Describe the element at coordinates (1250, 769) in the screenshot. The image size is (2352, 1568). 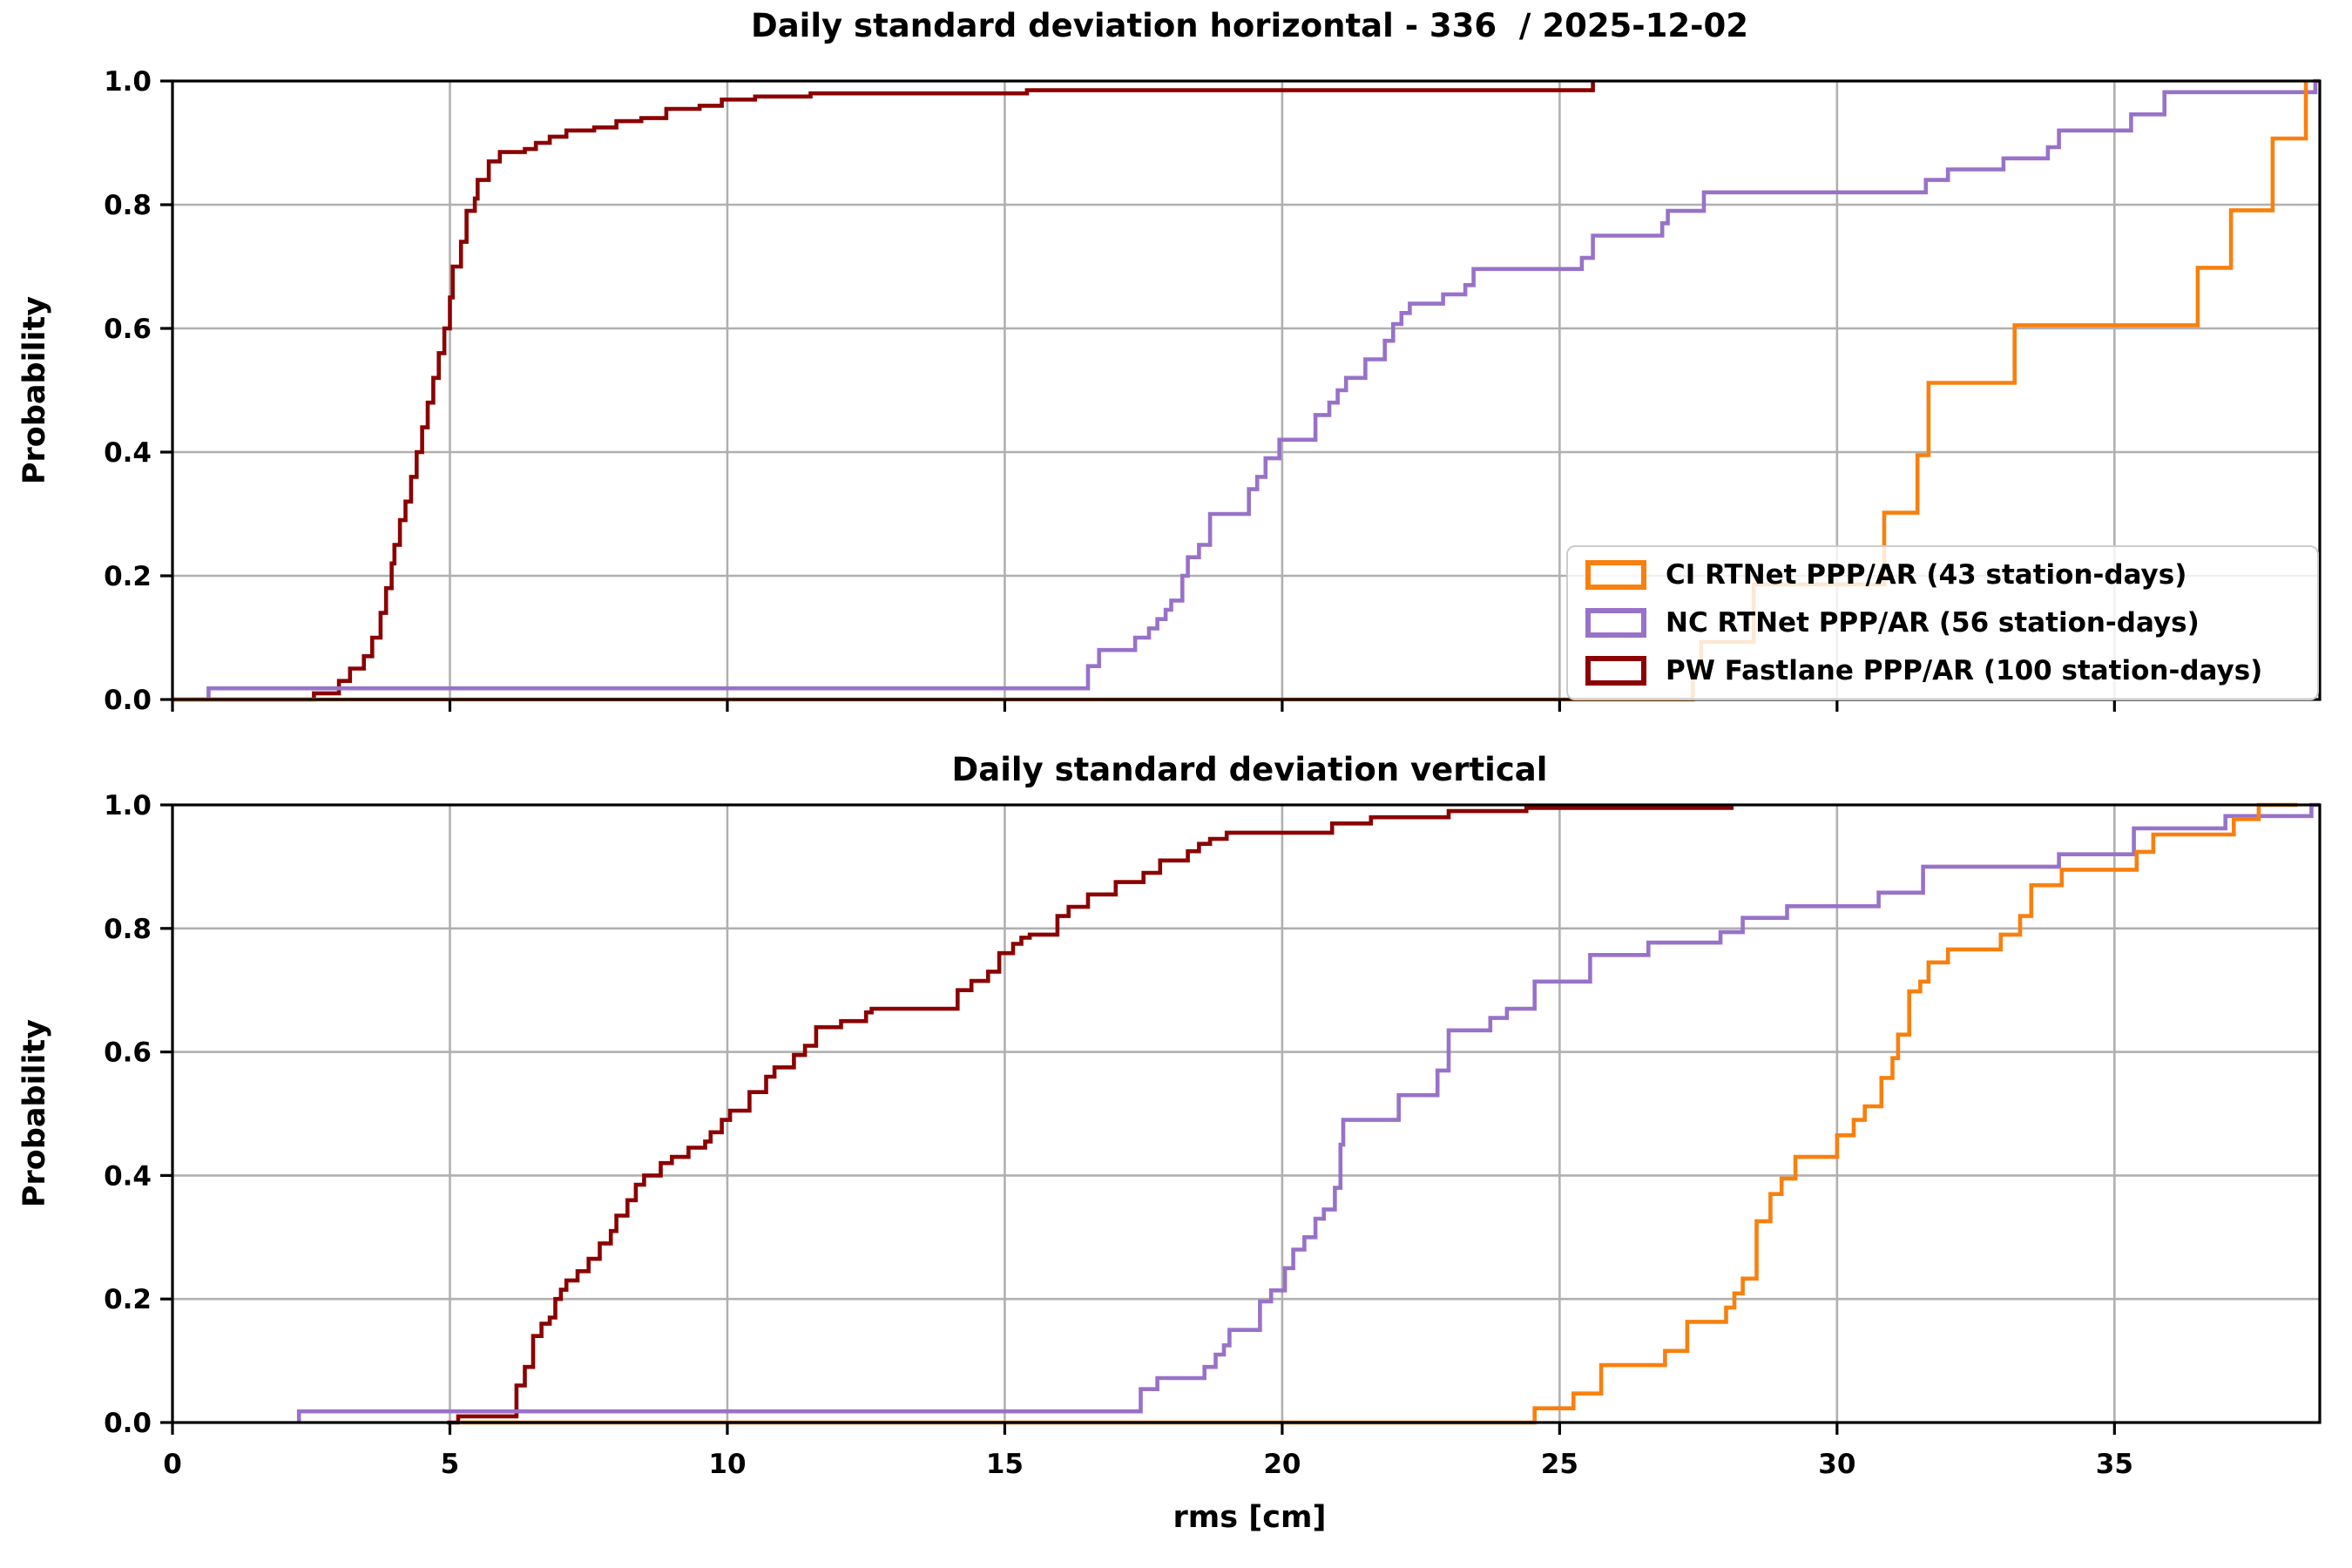
I see `bottom-plot-title: Daily standard deviation vertical` at that location.